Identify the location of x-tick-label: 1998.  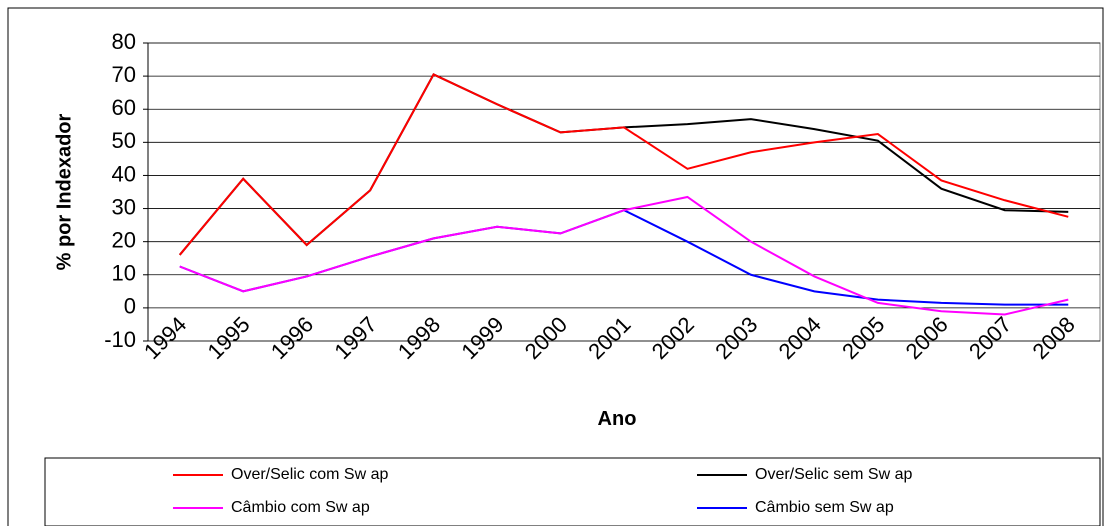
(419, 338).